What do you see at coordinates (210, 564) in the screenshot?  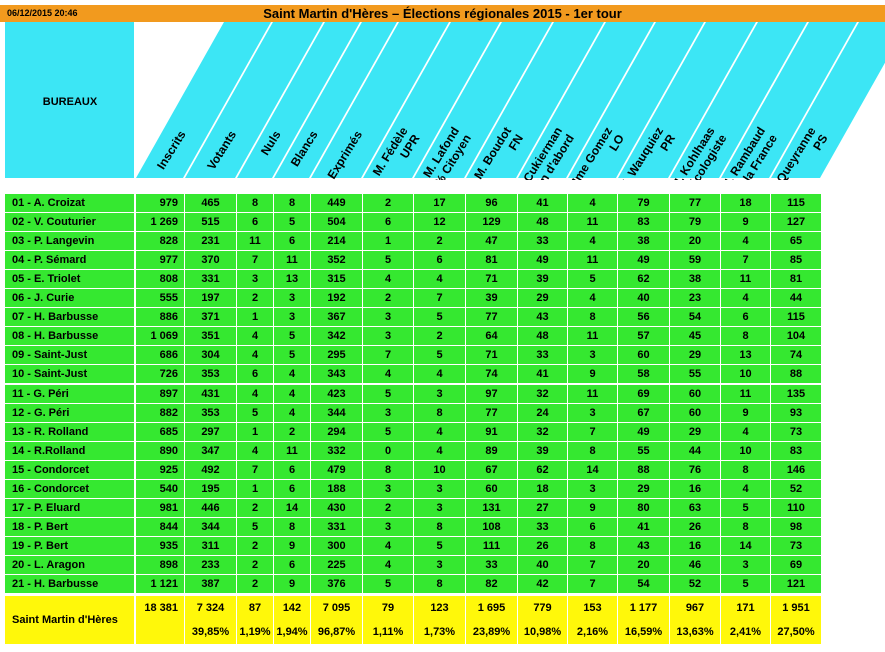 I see `cell-votants: 233` at bounding box center [210, 564].